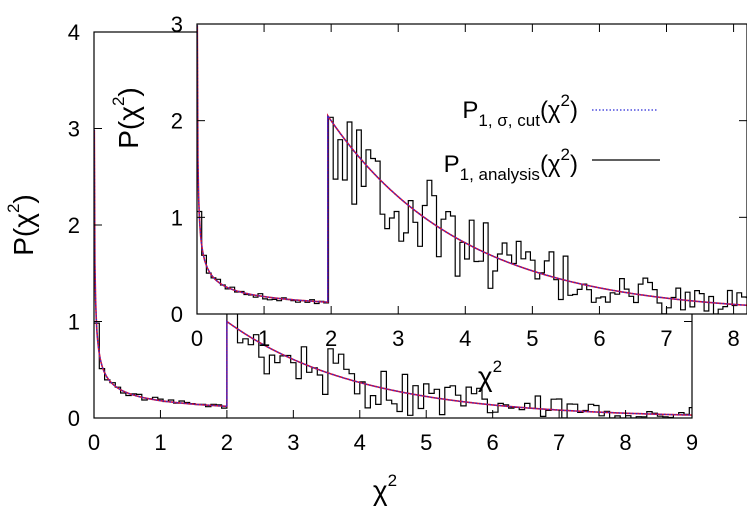  Describe the element at coordinates (625, 442) in the screenshot. I see `main-x-tick-label: 8` at that location.